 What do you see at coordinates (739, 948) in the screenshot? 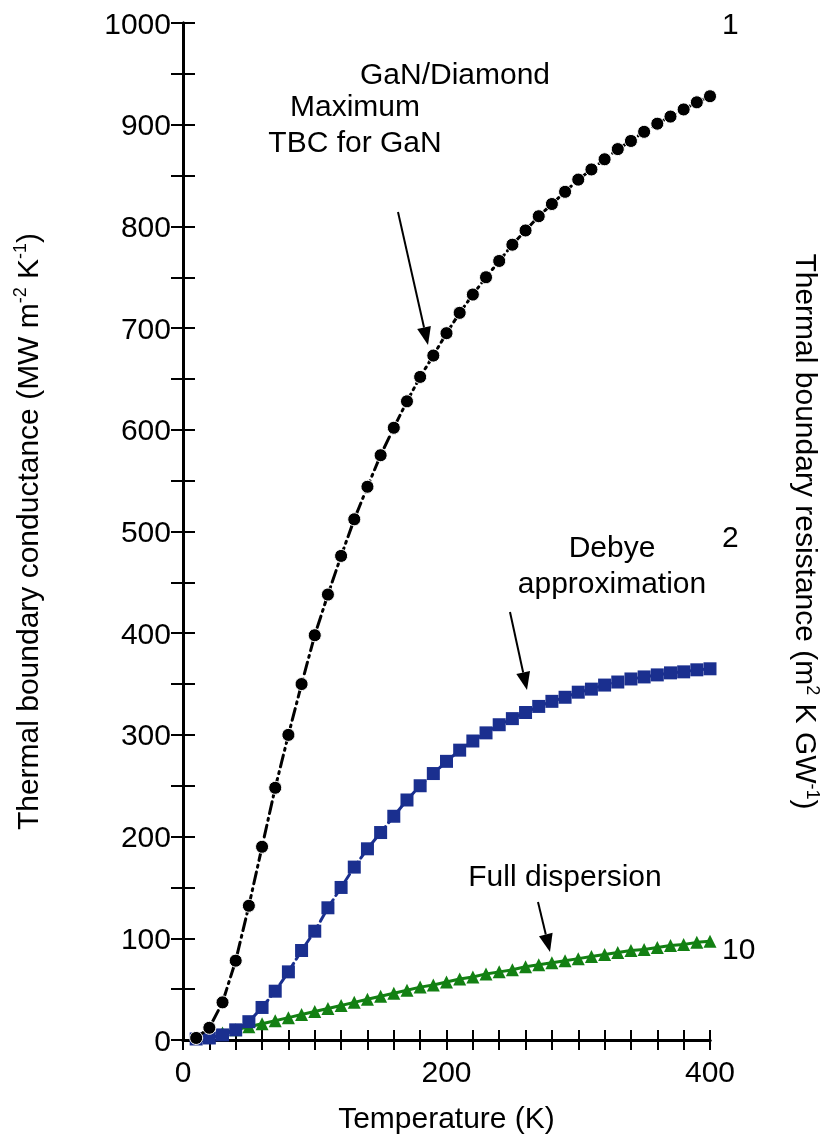
I see `text: 10` at bounding box center [739, 948].